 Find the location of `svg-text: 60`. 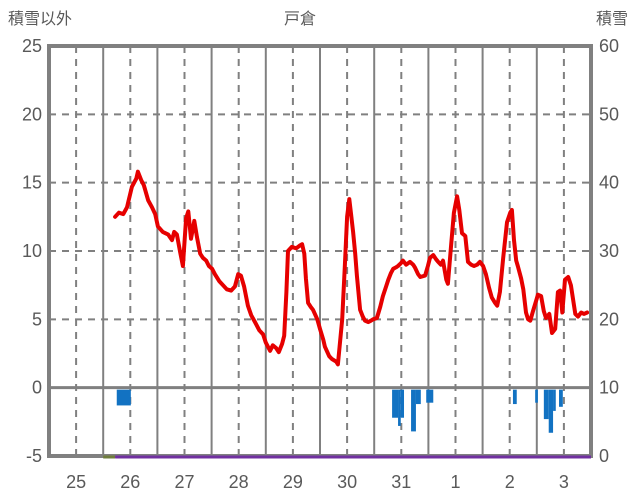

svg-text: 60 is located at coordinates (609, 46).